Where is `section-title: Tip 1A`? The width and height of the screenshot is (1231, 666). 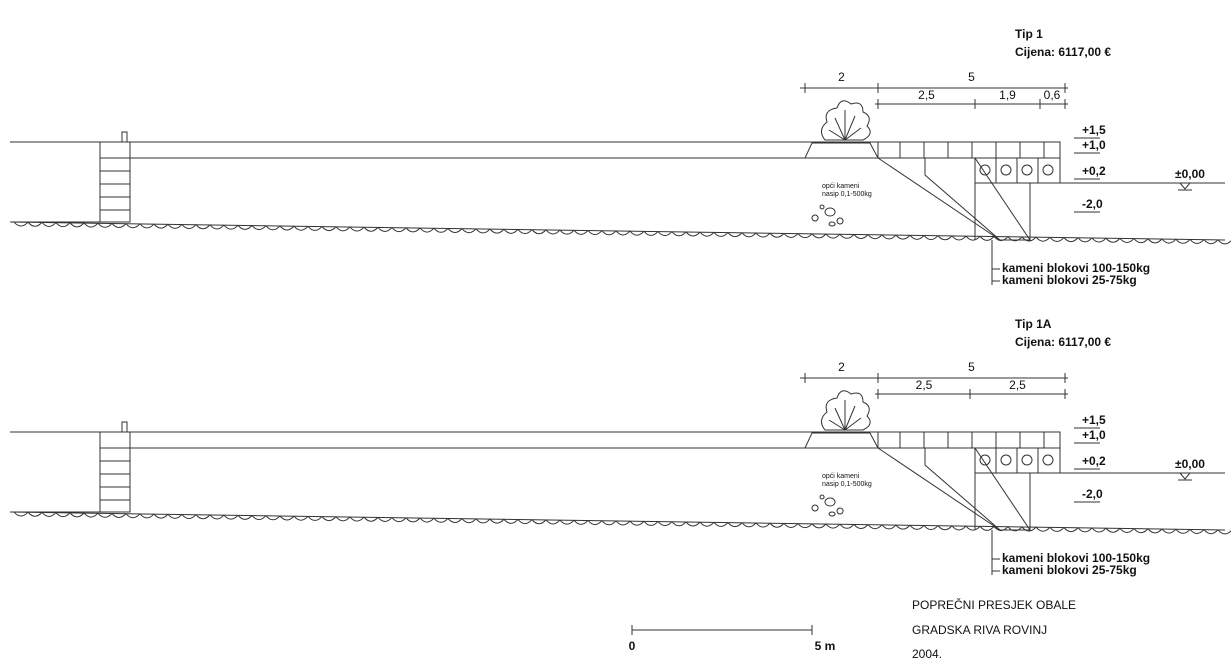 section-title: Tip 1A is located at coordinates (1033, 324).